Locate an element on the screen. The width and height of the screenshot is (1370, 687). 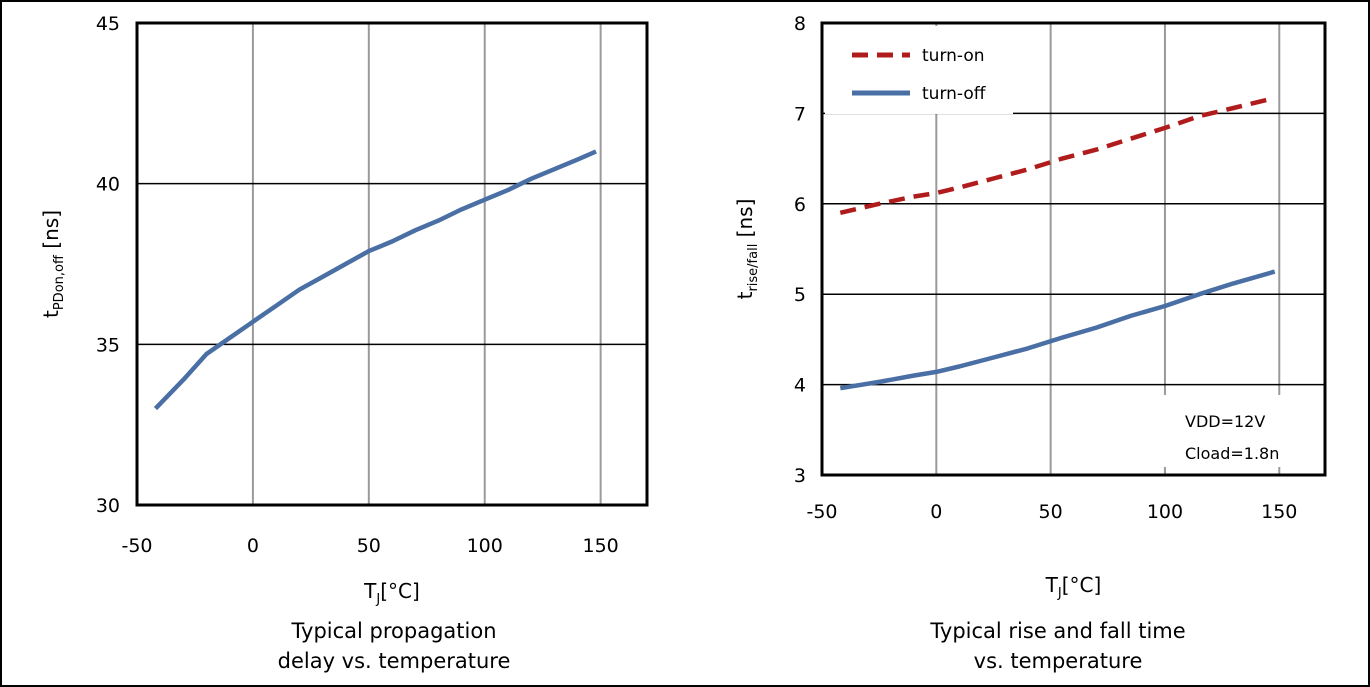
chart2-annotation-1: Cload=1.8n is located at coordinates (1232, 453).